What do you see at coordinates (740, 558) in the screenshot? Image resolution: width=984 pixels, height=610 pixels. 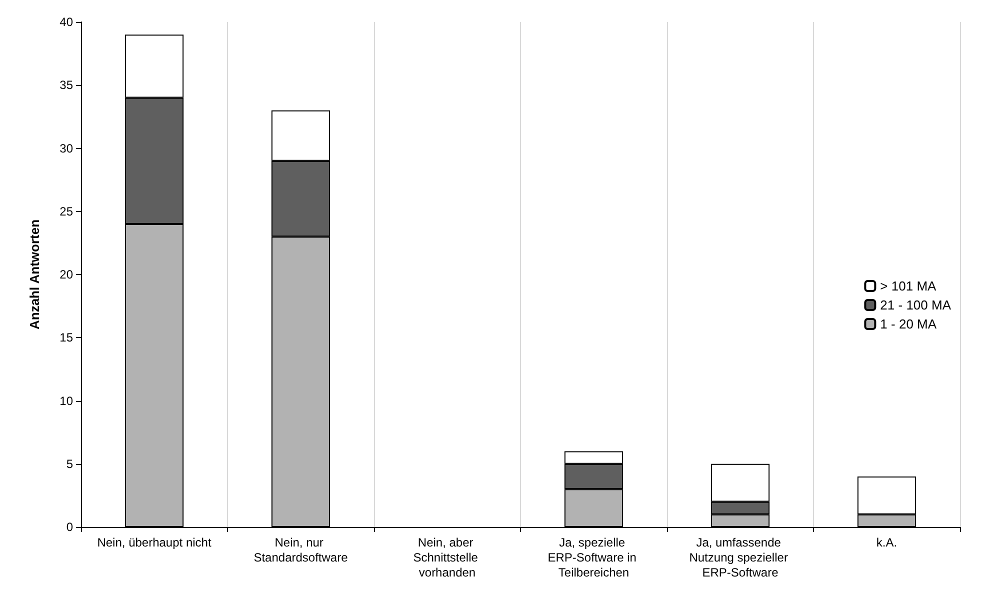 I see `x-tick-label: Ja, umfassende Nutzung spezieller ERP-Software` at bounding box center [740, 558].